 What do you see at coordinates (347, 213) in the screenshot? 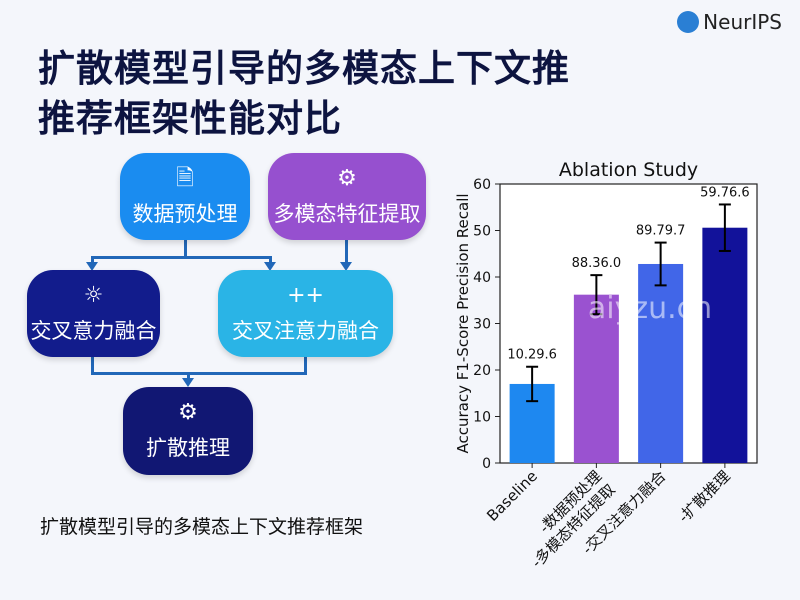
I see `node-label: 多模态特征提取` at bounding box center [347, 213].